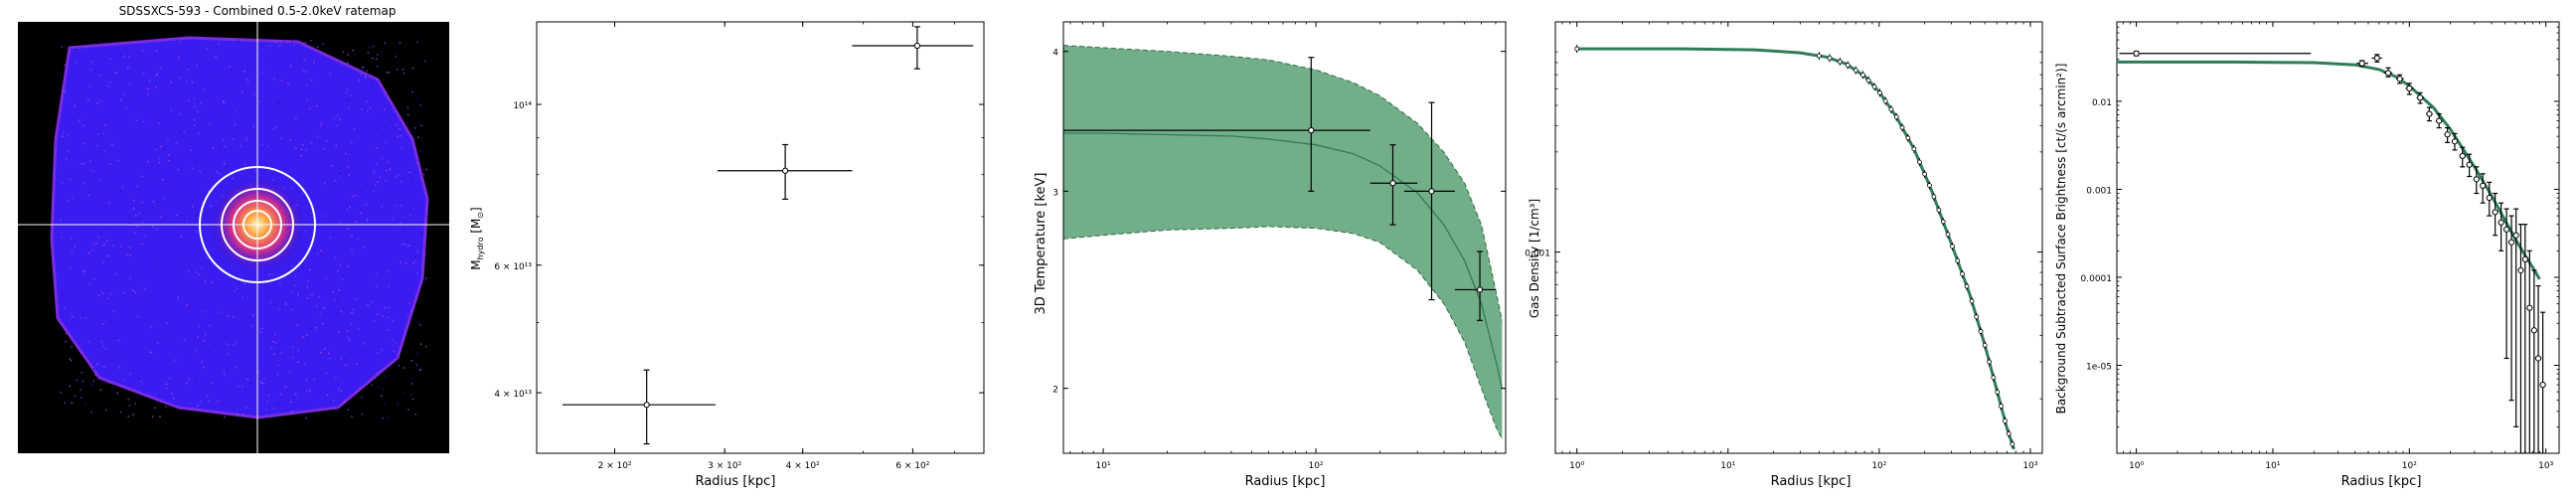 The height and width of the screenshot is (501, 2576). Describe the element at coordinates (513, 395) in the screenshot. I see `y-tick-label: 4 × 10¹³` at that location.